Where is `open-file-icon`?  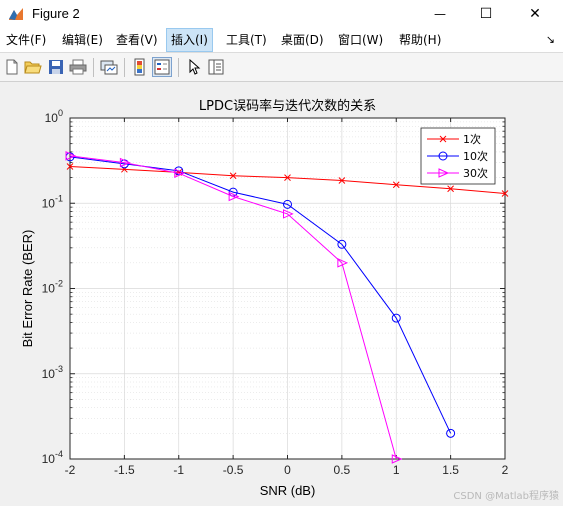
open-file-icon is located at coordinates (33, 67).